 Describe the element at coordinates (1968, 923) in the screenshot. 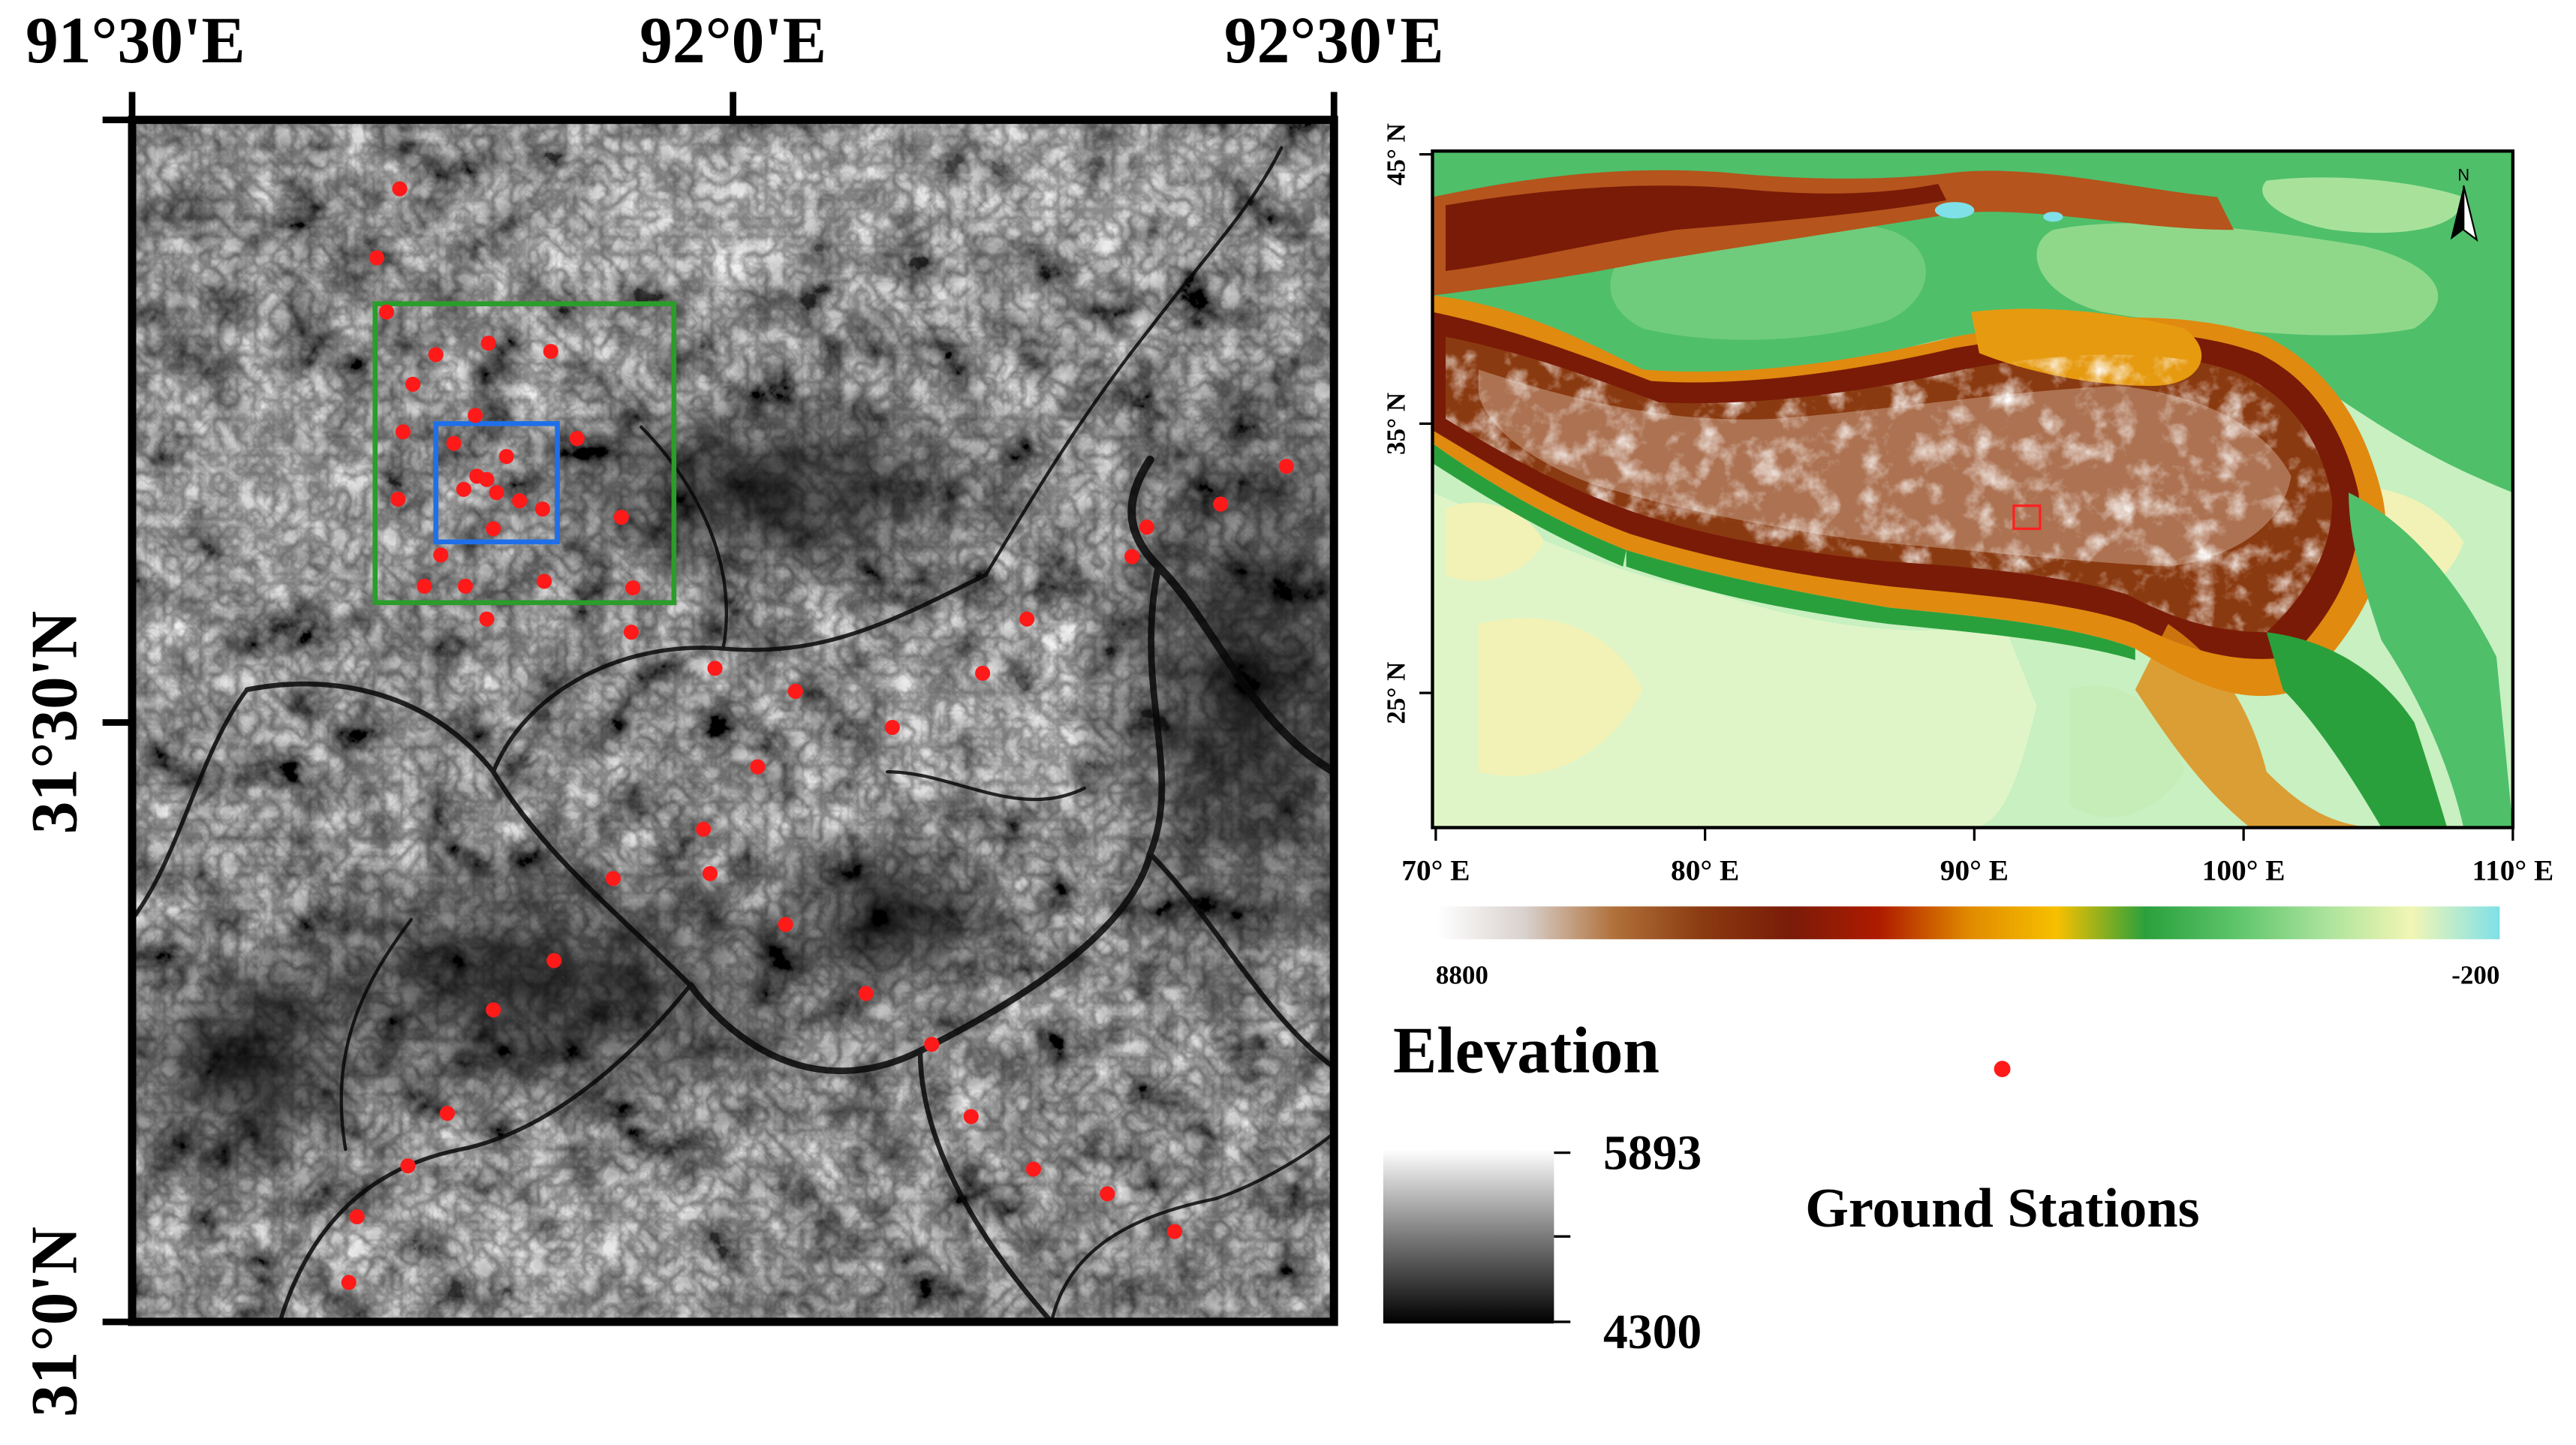

I see `colorbar-gradient` at that location.